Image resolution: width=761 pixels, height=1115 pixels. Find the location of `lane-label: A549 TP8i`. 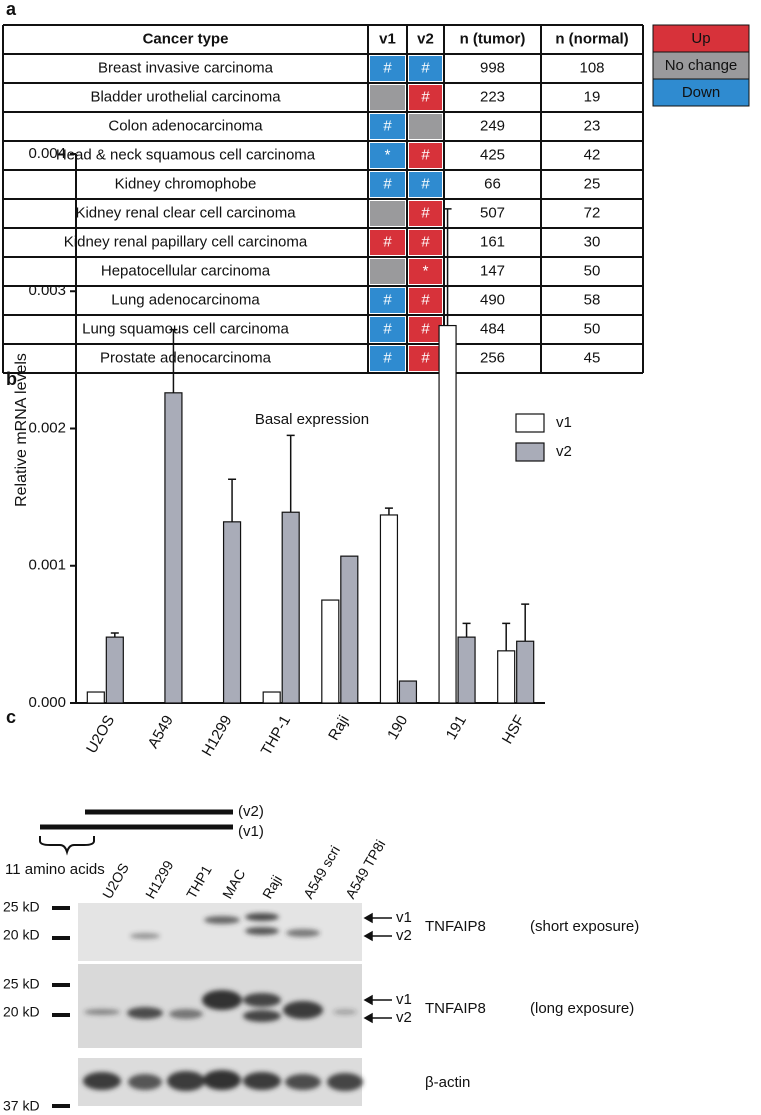

lane-label: A549 TP8i is located at coordinates (365, 869).